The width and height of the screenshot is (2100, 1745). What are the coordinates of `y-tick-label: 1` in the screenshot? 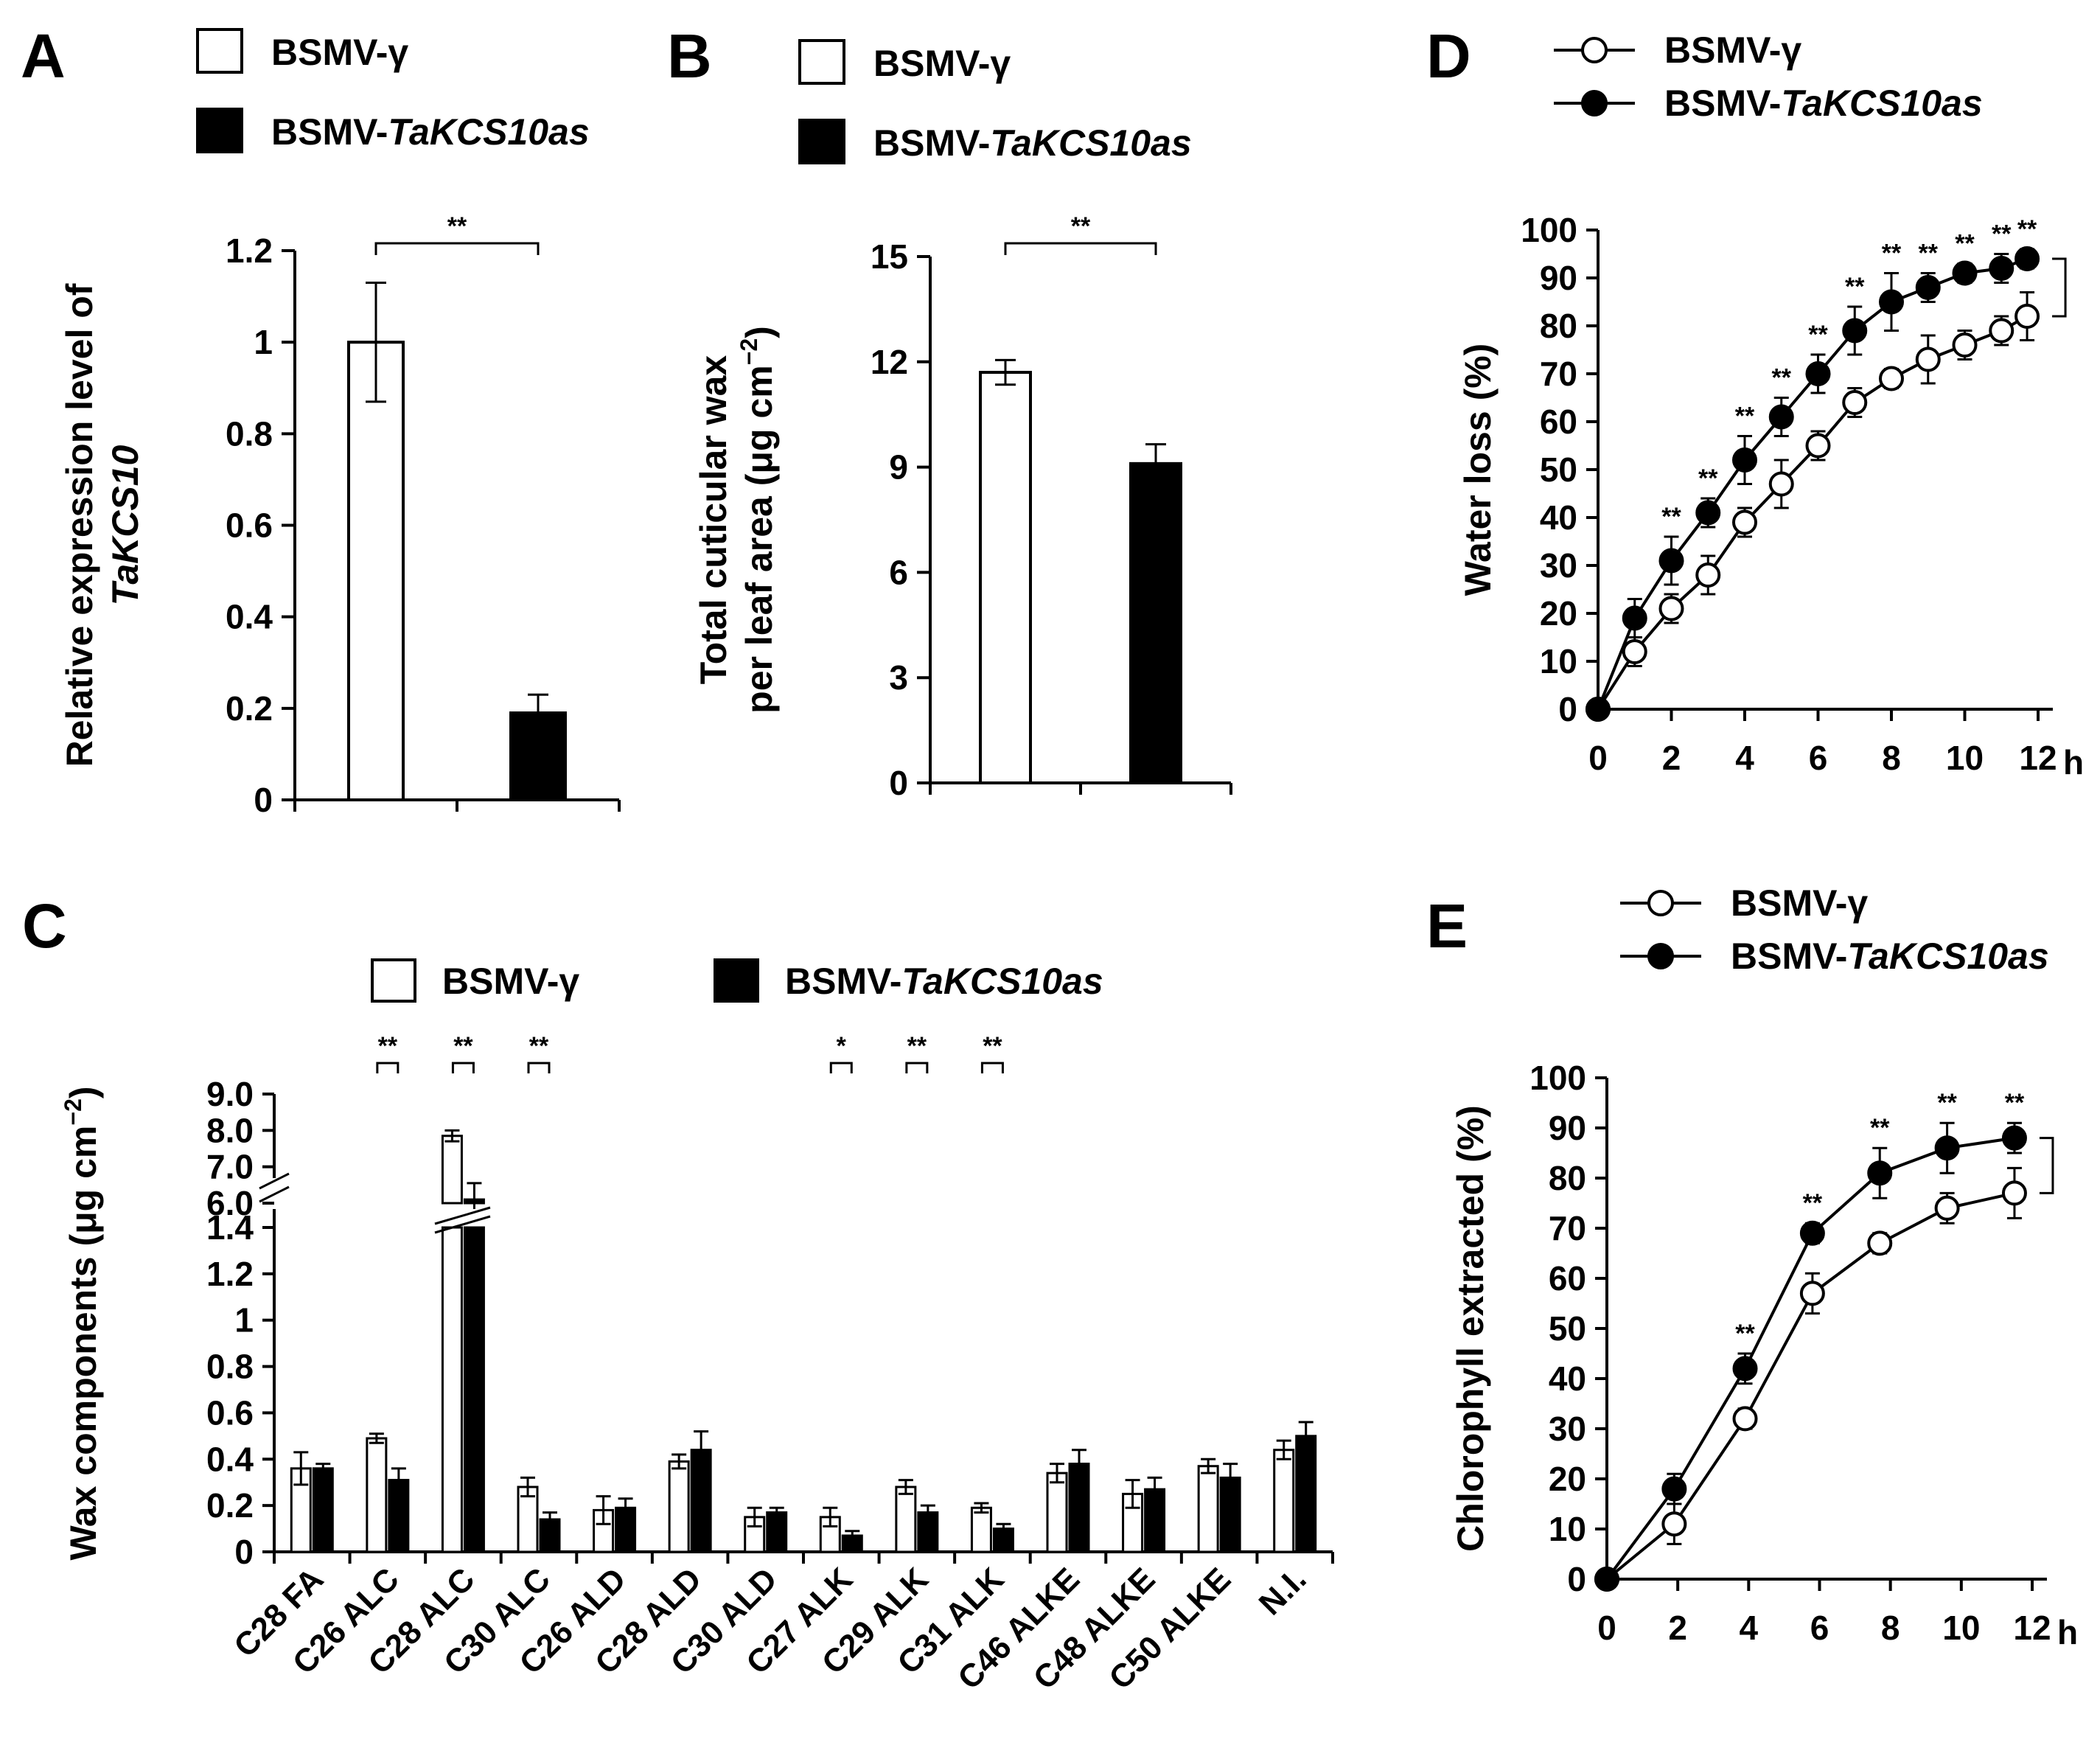 It's located at (244, 1320).